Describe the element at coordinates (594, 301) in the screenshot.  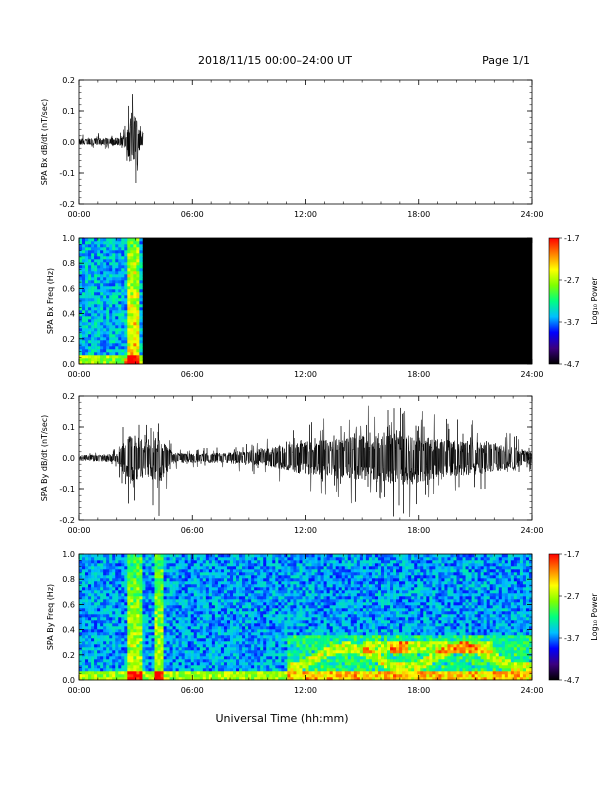
I see `colorbar-label: Log₁₀ Power` at that location.